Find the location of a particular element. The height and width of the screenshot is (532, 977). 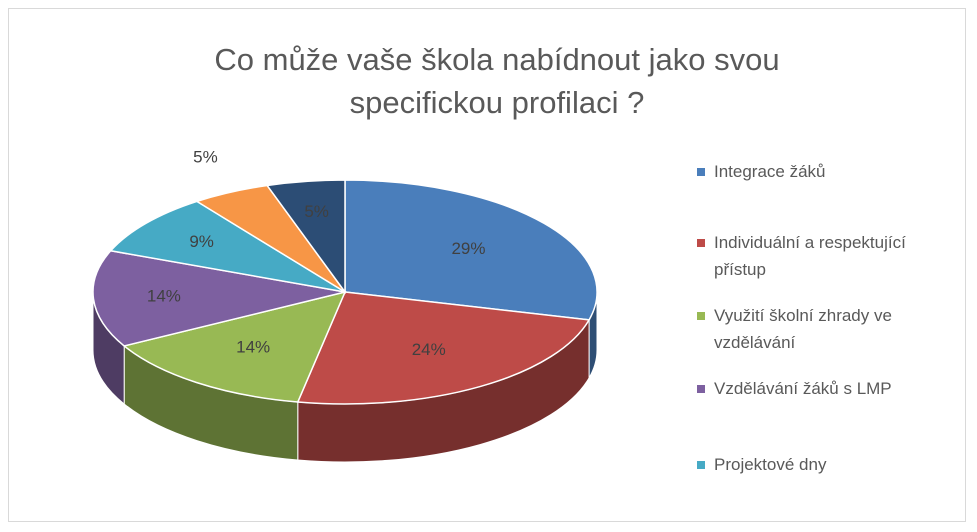

data-label: 24% is located at coordinates (429, 349).